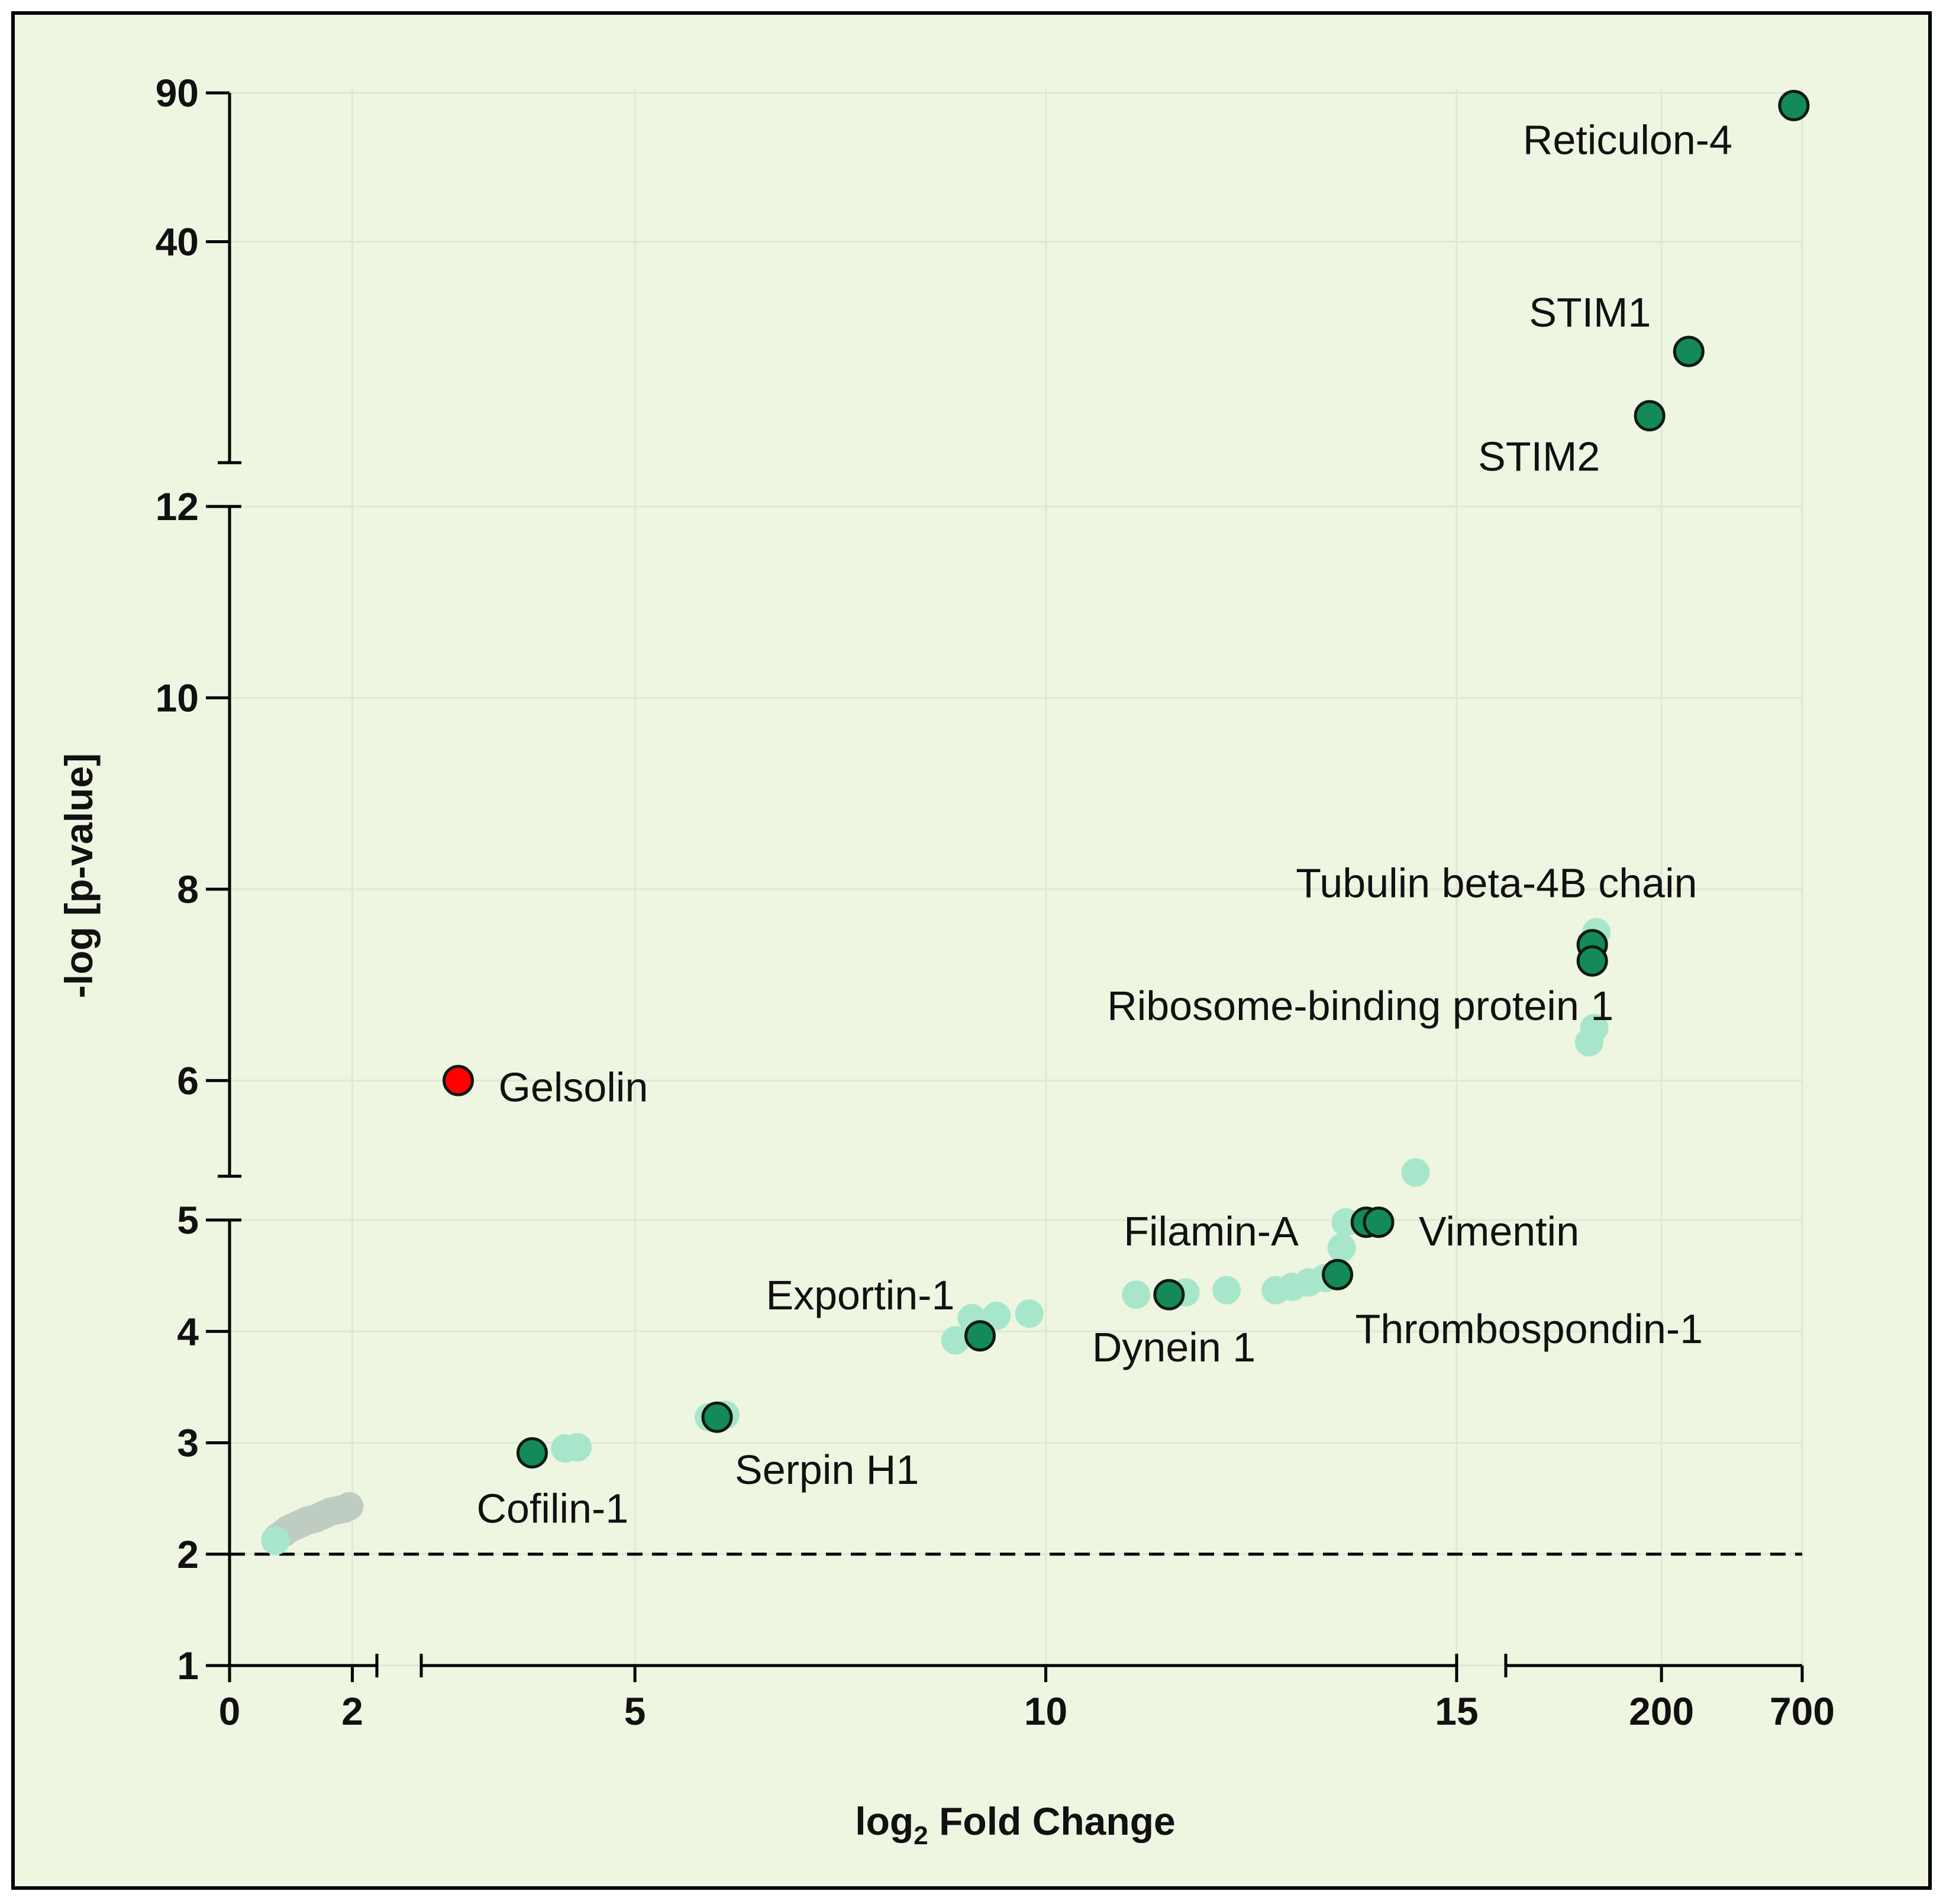  I want to click on y-tick-label: 1, so click(188, 1666).